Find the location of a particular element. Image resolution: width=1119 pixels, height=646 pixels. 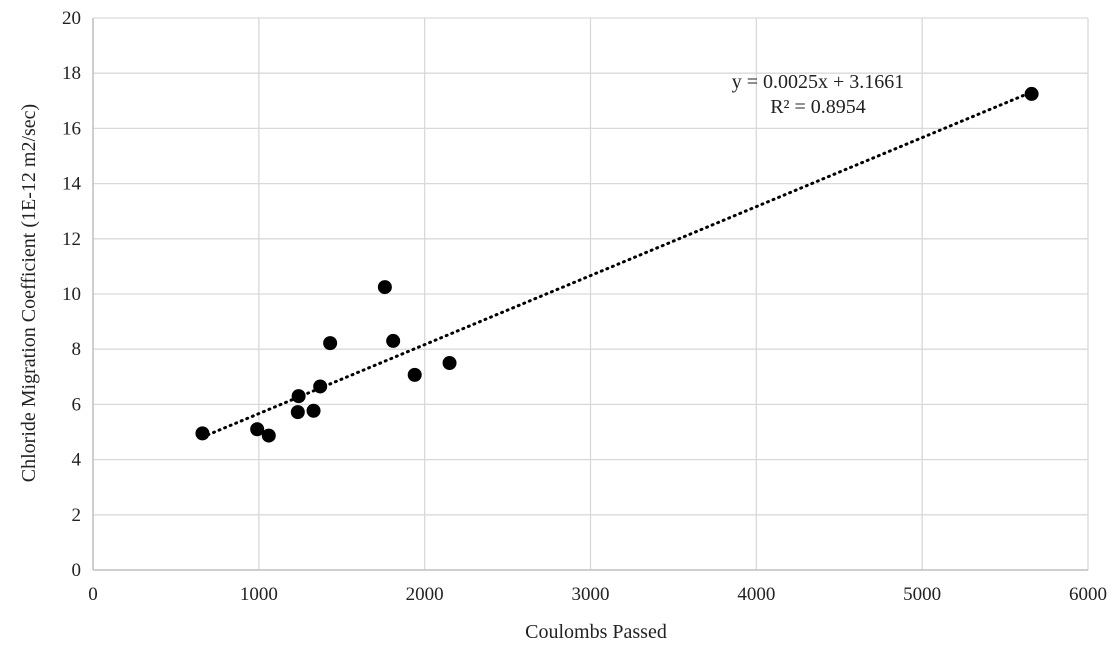

x-tick-label: 1000 is located at coordinates (259, 594).